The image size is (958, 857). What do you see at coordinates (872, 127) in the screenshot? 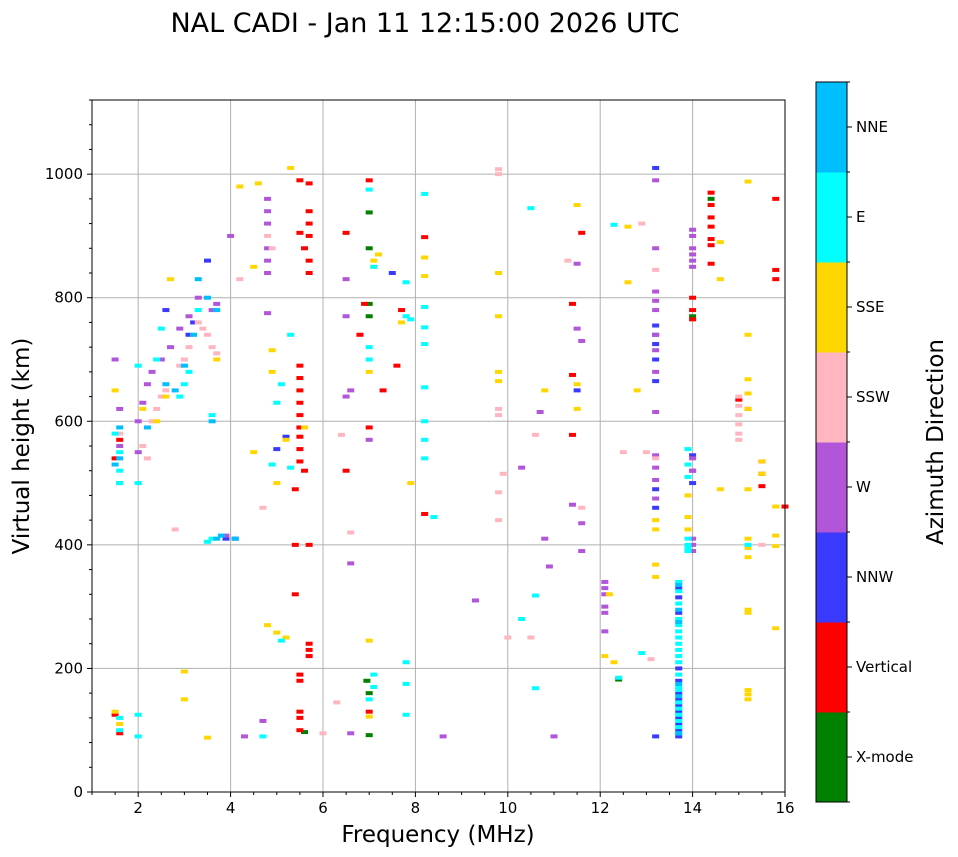
I see `colorbar-tick-label: NNE` at bounding box center [872, 127].